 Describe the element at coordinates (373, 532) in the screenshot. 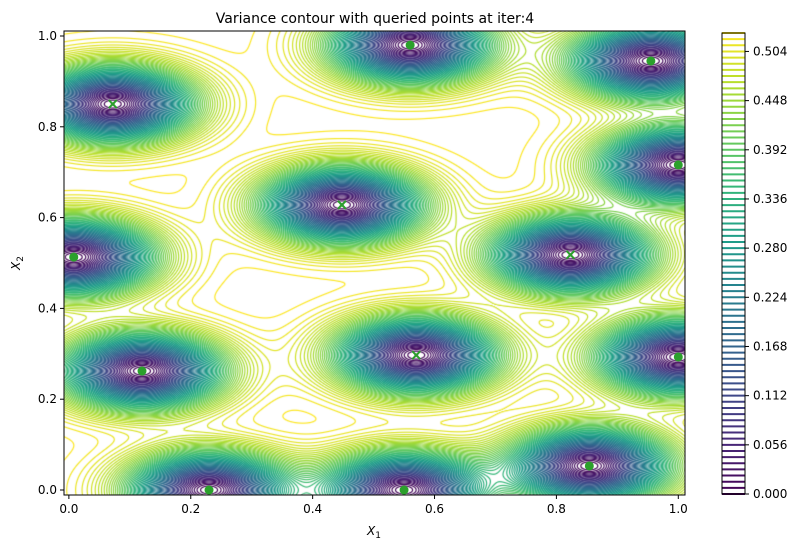

I see `x-axis-label: X1` at that location.